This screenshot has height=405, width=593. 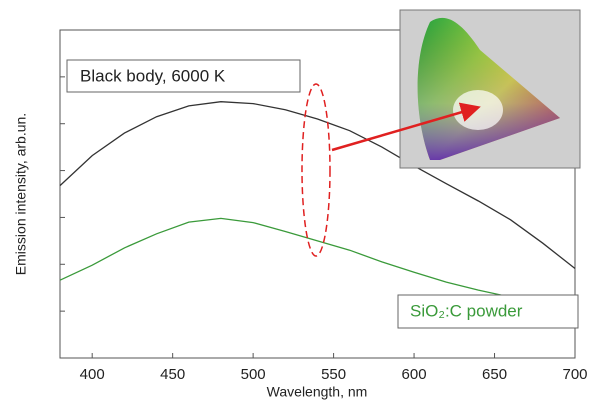 I want to click on inset, so click(x=490, y=89).